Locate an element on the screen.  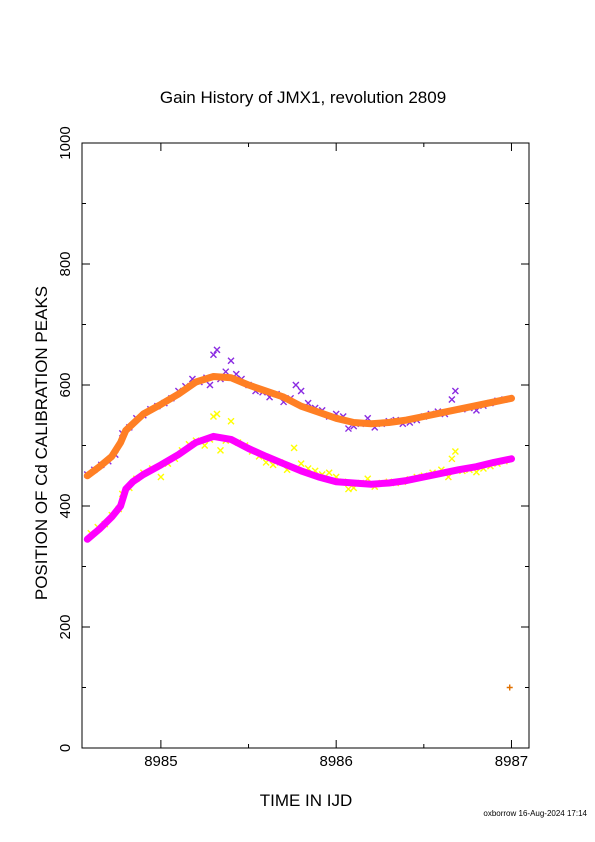
x-tick-label: 8987 is located at coordinates (511, 761).